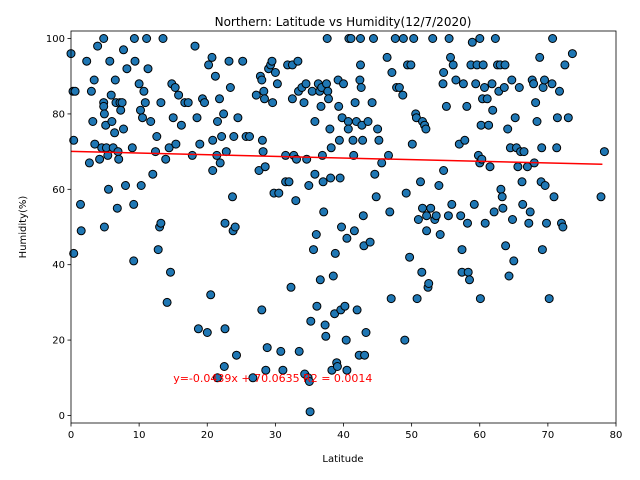 The image size is (640, 480). What do you see at coordinates (58, 265) in the screenshot?
I see `y-tick-label: 40` at bounding box center [58, 265].